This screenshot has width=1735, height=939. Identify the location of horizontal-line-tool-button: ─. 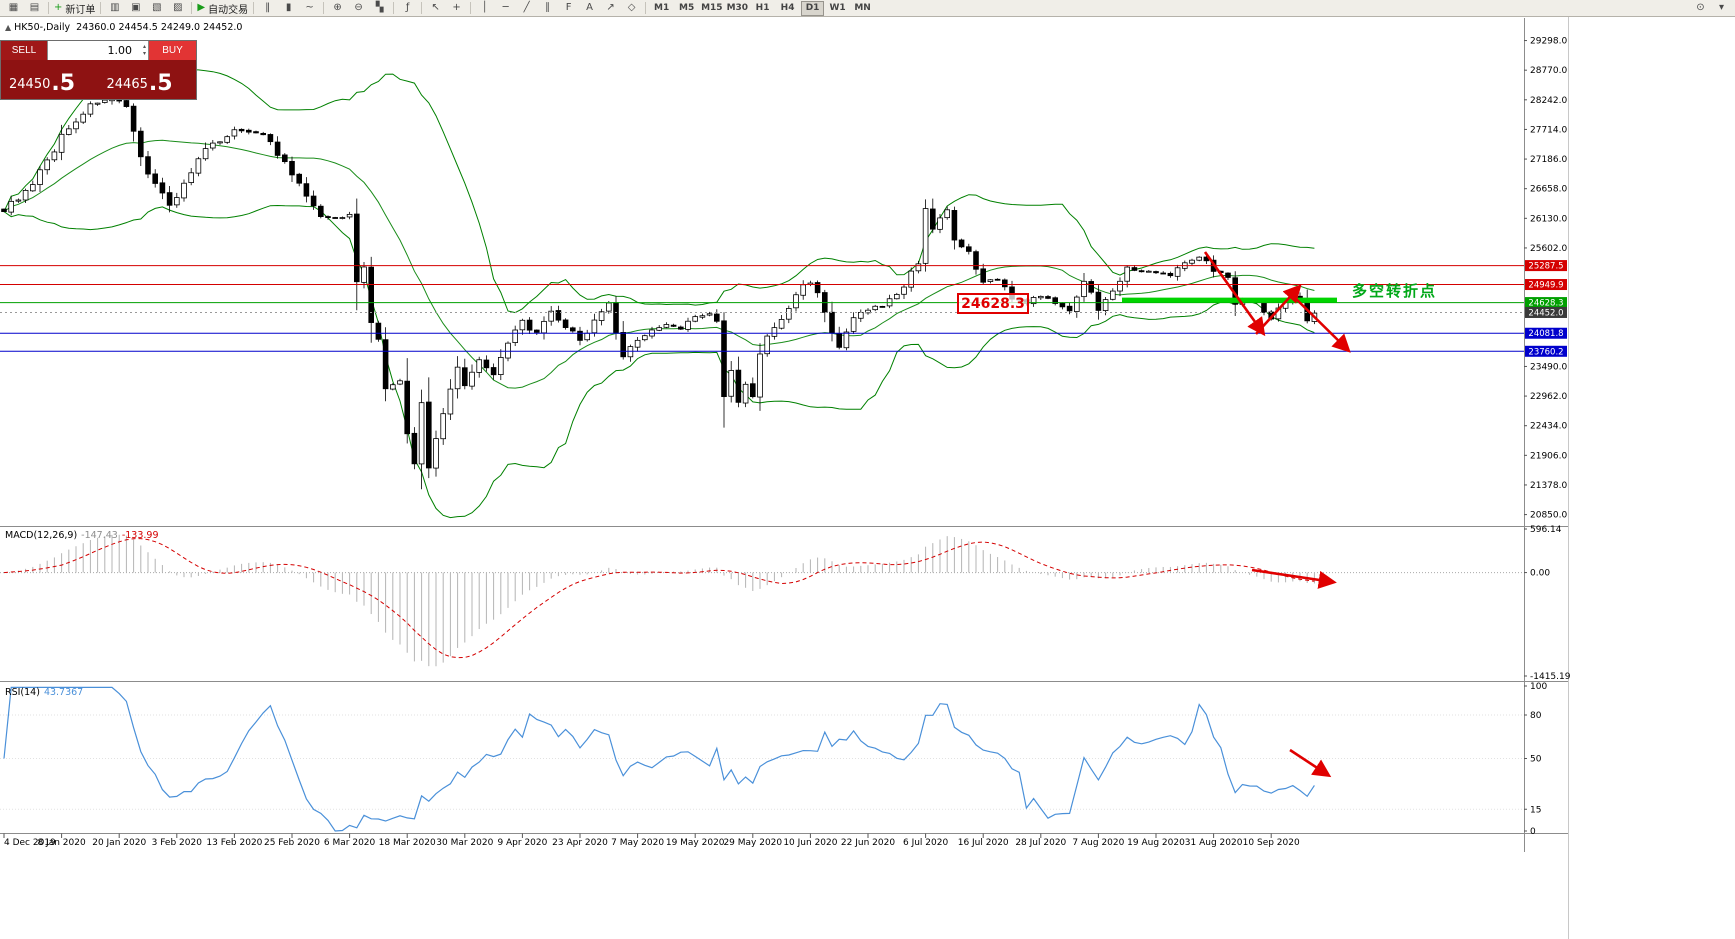
(505, 8).